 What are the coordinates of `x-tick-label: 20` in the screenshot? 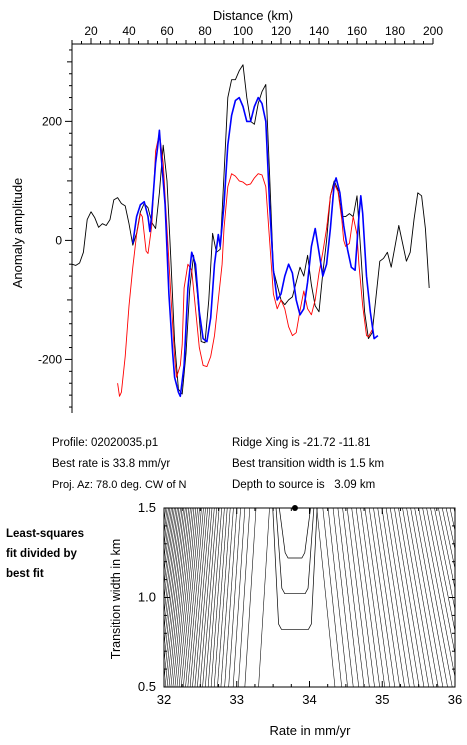 It's located at (91, 31).